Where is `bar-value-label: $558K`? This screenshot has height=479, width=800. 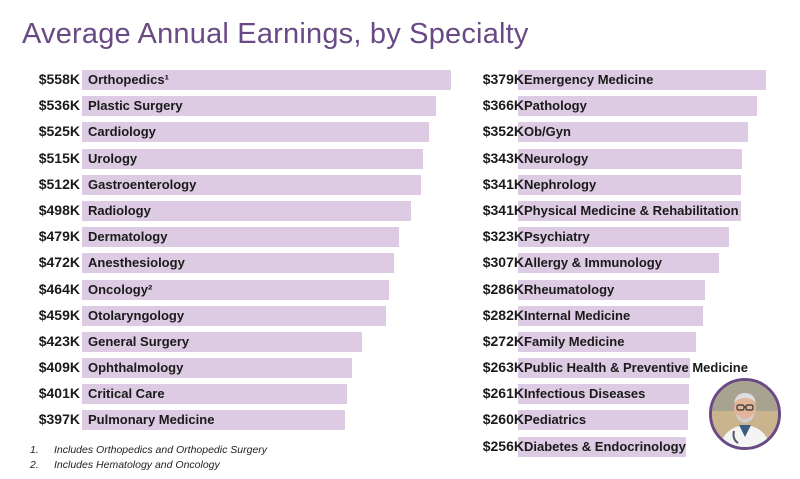
bar-value-label: $558K is located at coordinates (59, 79).